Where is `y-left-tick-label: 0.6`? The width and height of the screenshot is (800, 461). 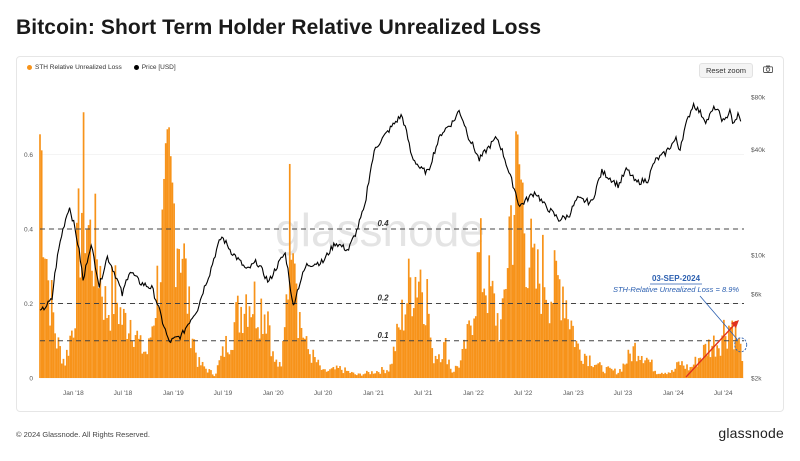 y-left-tick-label: 0.6 is located at coordinates (28, 155).